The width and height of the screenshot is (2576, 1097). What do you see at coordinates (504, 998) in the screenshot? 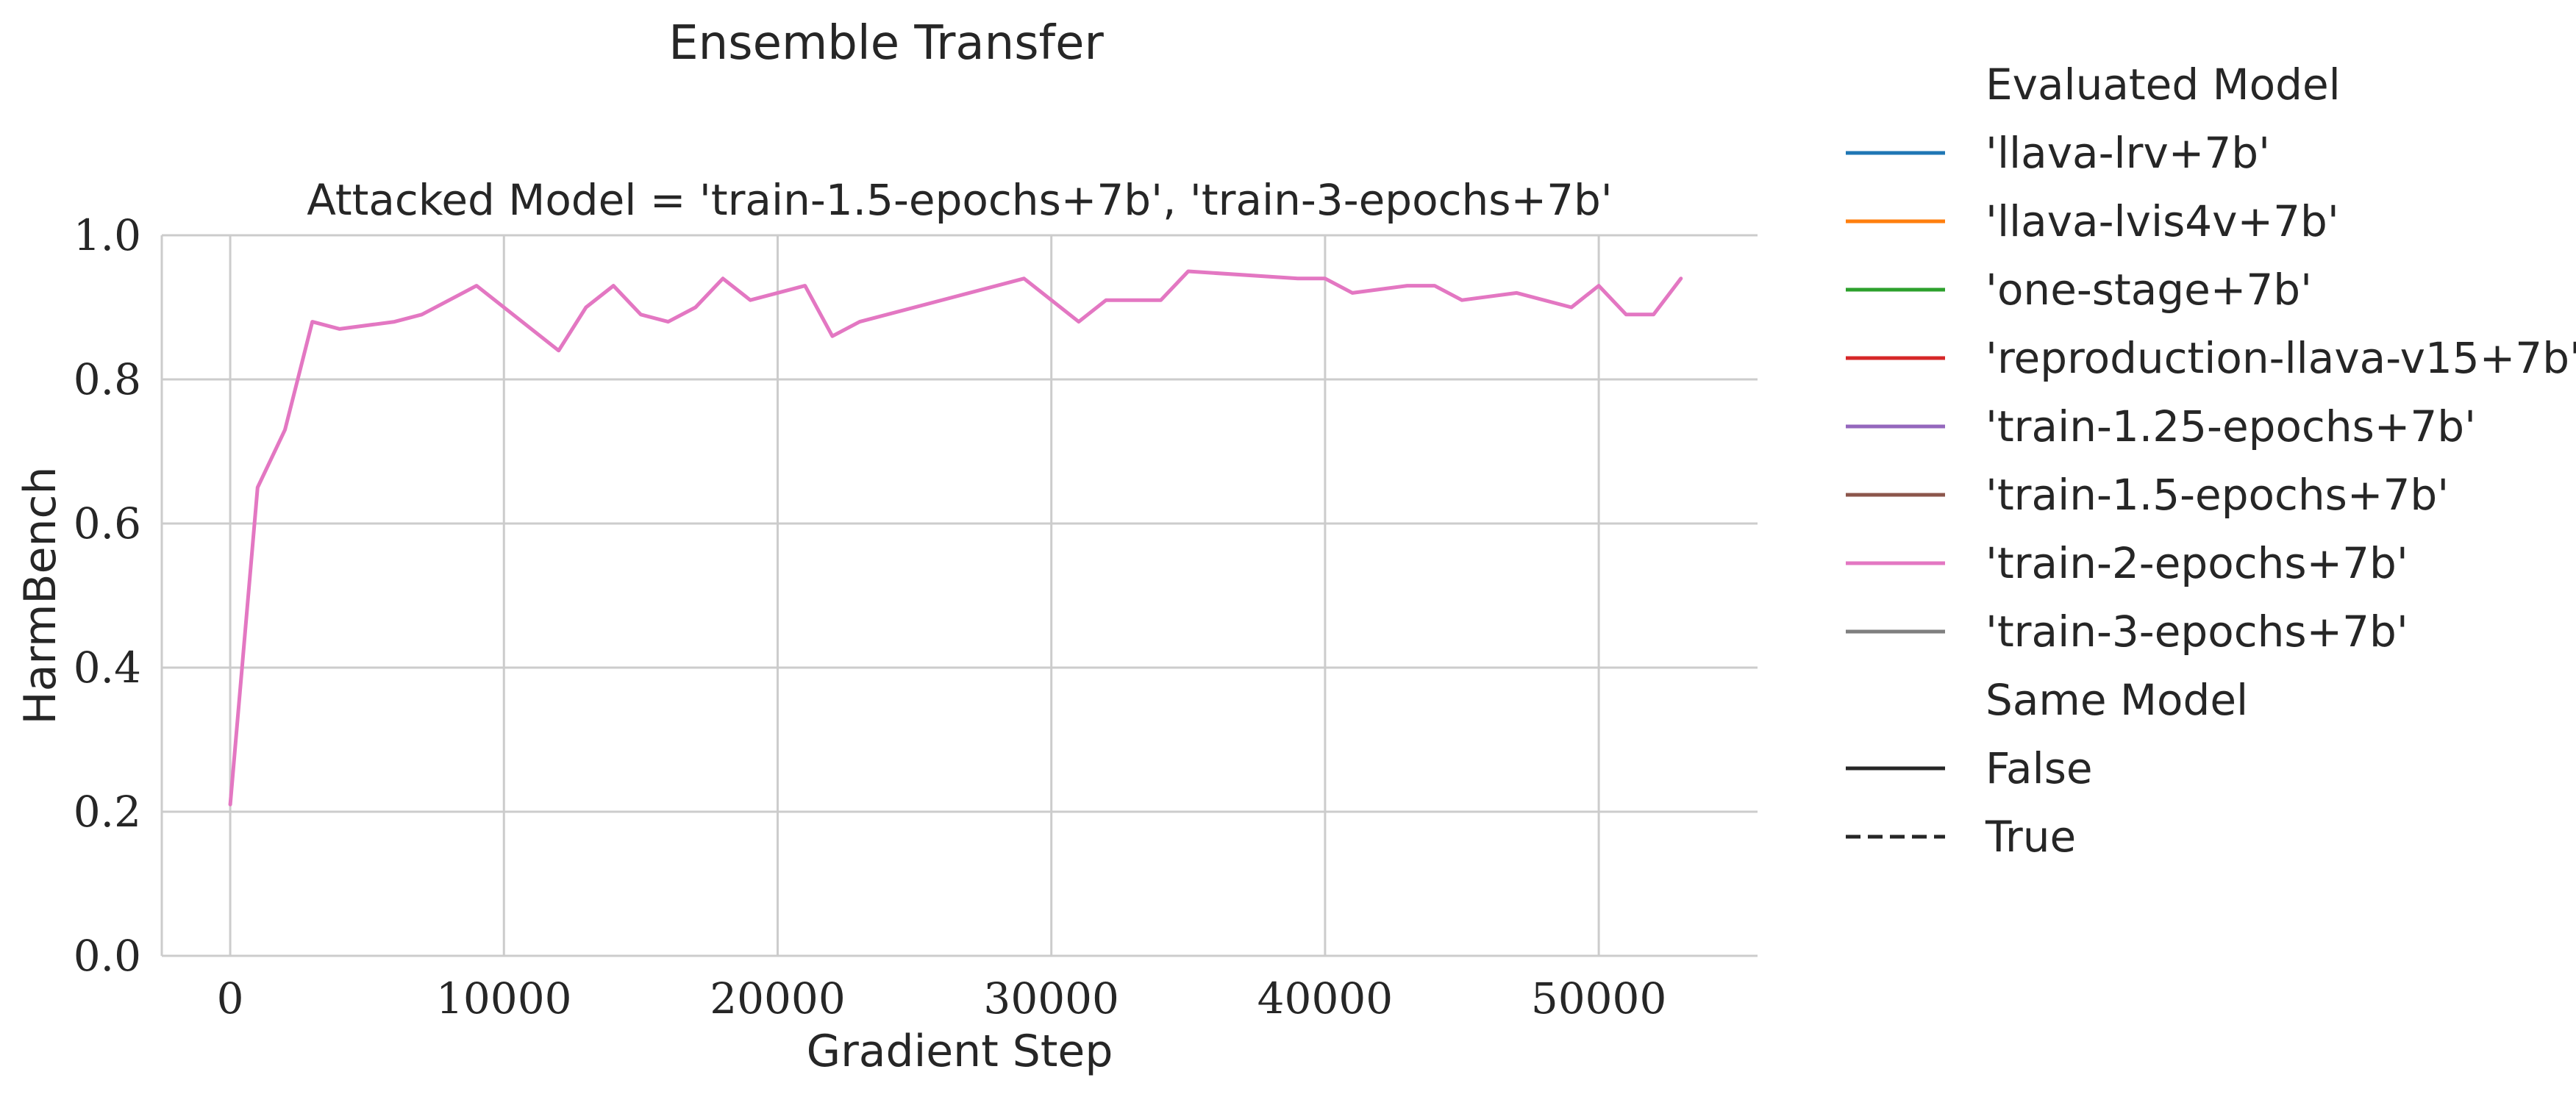
I see `x-tick-label: 10000` at bounding box center [504, 998].